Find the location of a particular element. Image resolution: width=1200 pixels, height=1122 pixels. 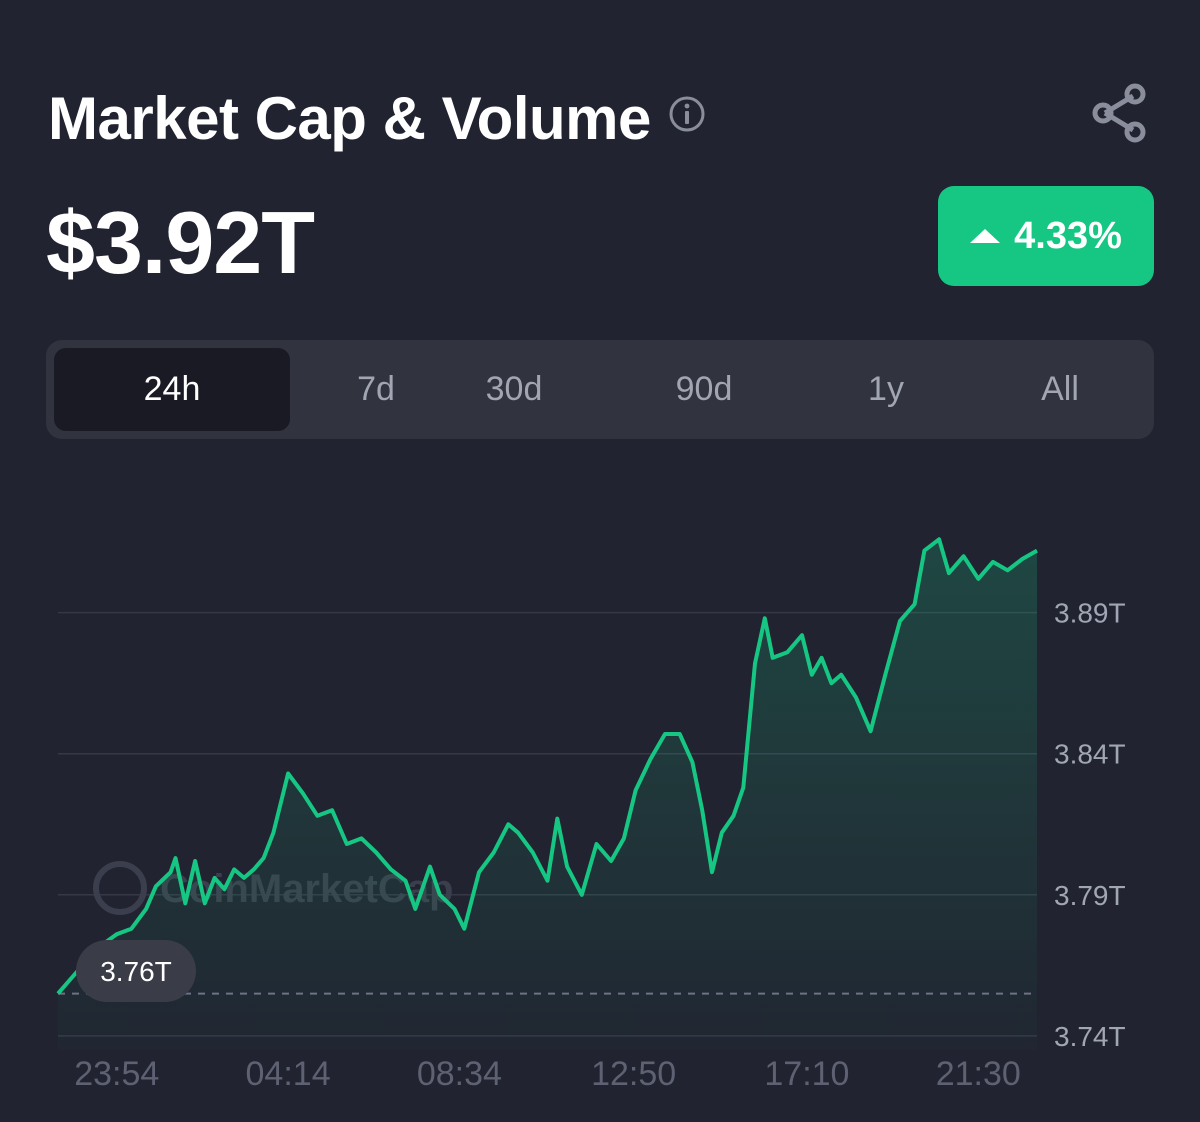

tab-30d: 30d is located at coordinates (514, 389).